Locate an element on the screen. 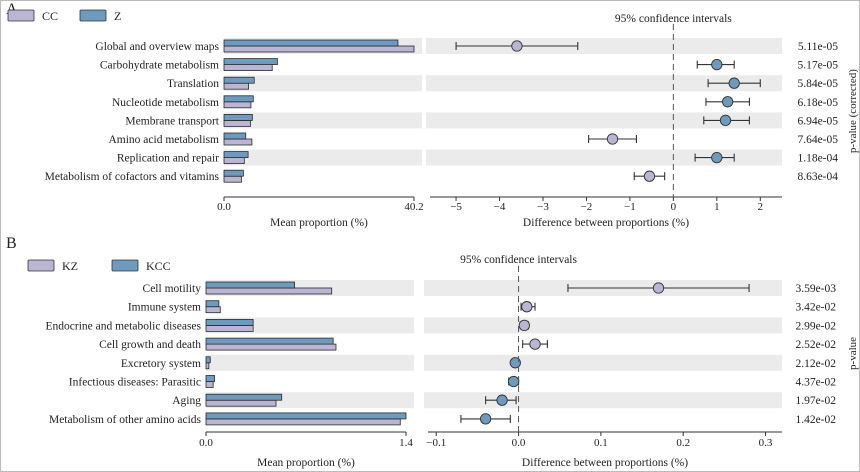 The height and width of the screenshot is (472, 860). ci-x-tick-label: −0.1 is located at coordinates (436, 443).